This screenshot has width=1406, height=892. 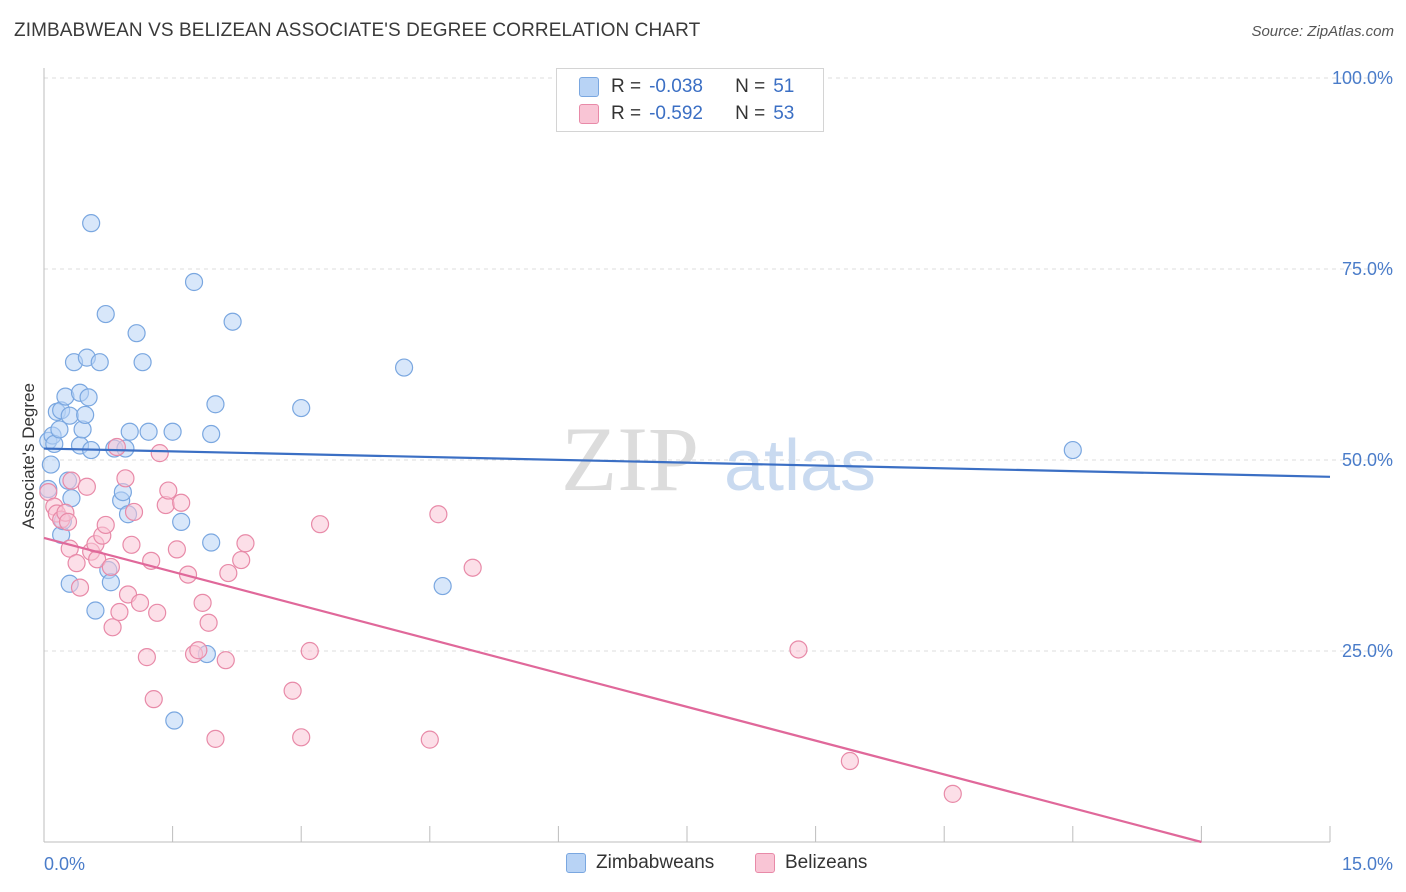 I want to click on legend-row-belizeans: R = -0.592 N = 53, so click(x=686, y=114).